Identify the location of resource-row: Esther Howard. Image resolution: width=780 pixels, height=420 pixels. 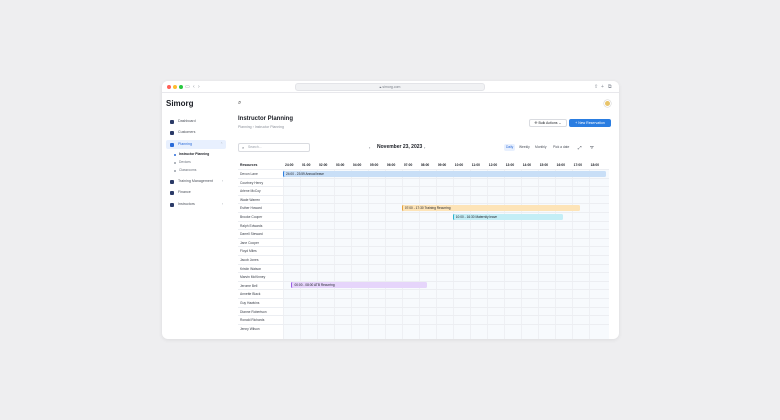
(423, 207).